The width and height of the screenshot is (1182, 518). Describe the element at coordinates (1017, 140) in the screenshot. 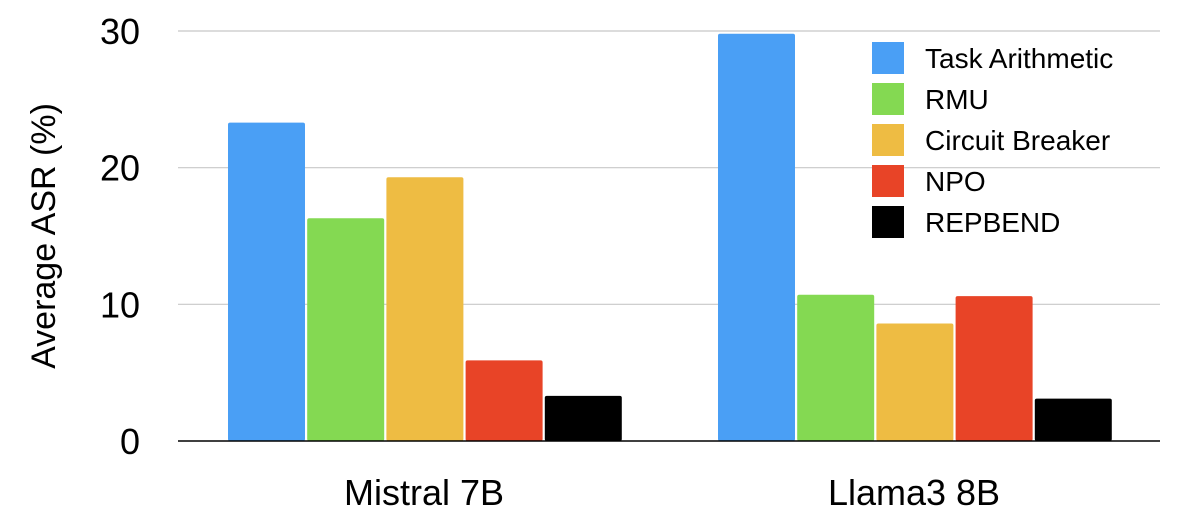

I see `legend-label: Circuit Breaker` at that location.